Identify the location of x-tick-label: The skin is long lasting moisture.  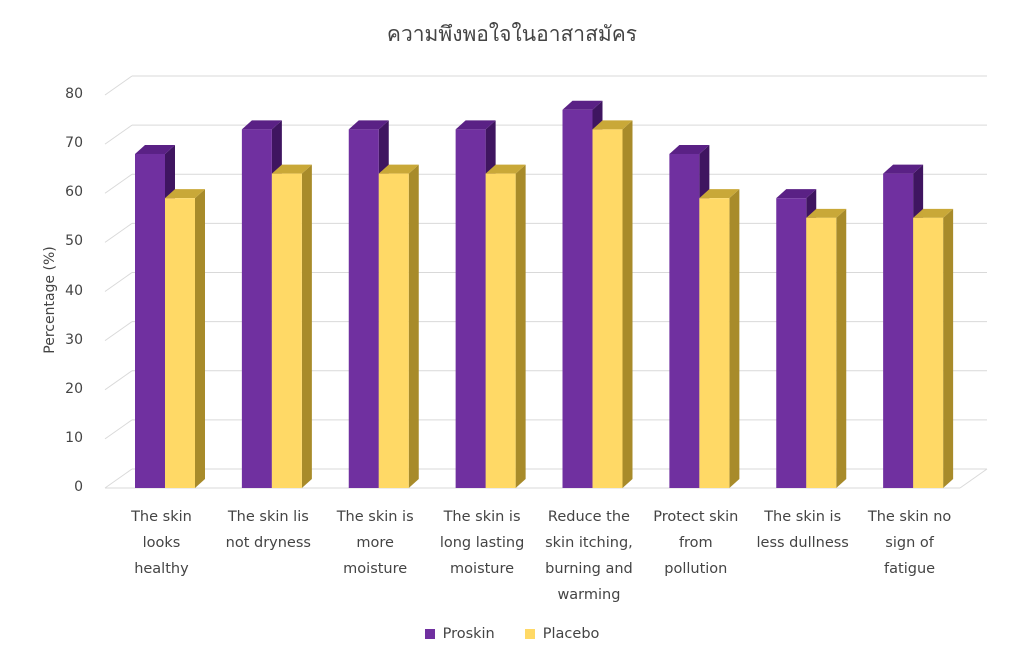
(482, 543).